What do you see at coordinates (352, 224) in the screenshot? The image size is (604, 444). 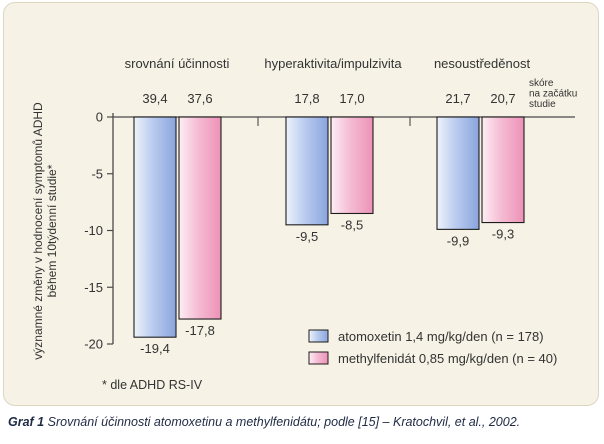 I see `value-label-s2-c2: -8,5` at bounding box center [352, 224].